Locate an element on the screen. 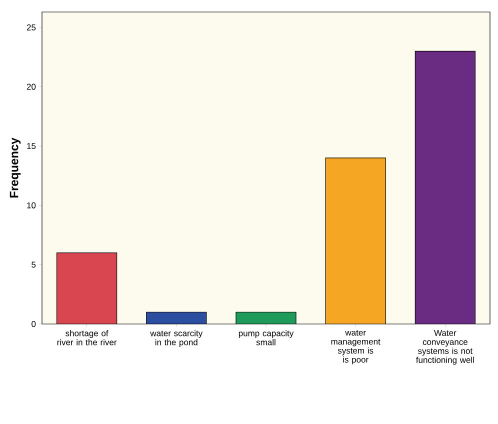 The height and width of the screenshot is (424, 498). x-tick-label: pump capacity small is located at coordinates (266, 338).